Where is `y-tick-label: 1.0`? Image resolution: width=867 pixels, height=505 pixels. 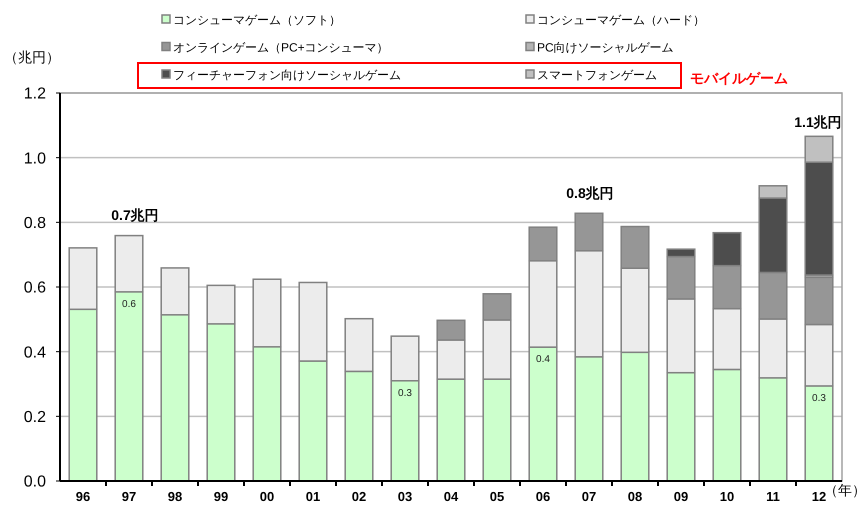 y-tick-label: 1.0 is located at coordinates (35, 159).